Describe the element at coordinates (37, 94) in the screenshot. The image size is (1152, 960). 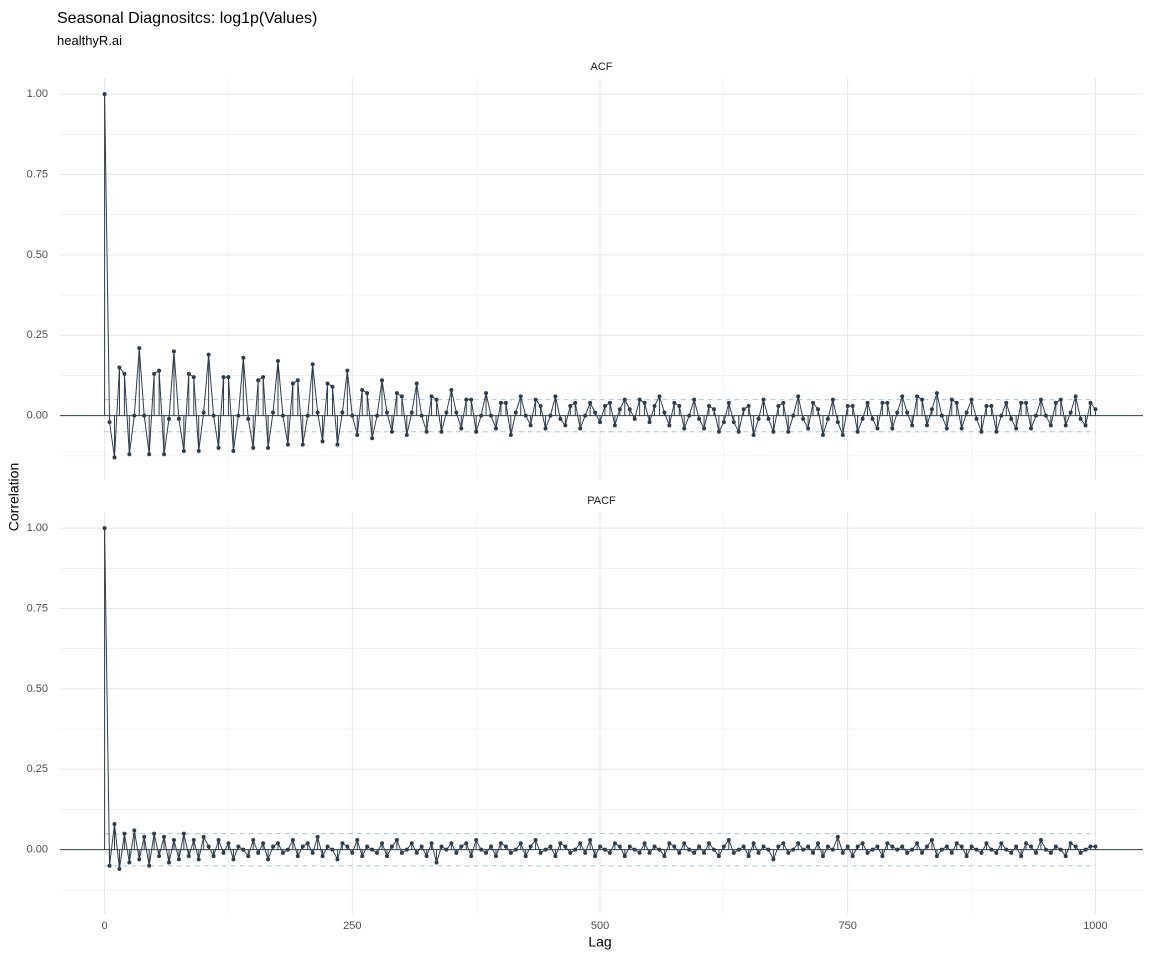
I see `y-tick-label: 1.00` at that location.